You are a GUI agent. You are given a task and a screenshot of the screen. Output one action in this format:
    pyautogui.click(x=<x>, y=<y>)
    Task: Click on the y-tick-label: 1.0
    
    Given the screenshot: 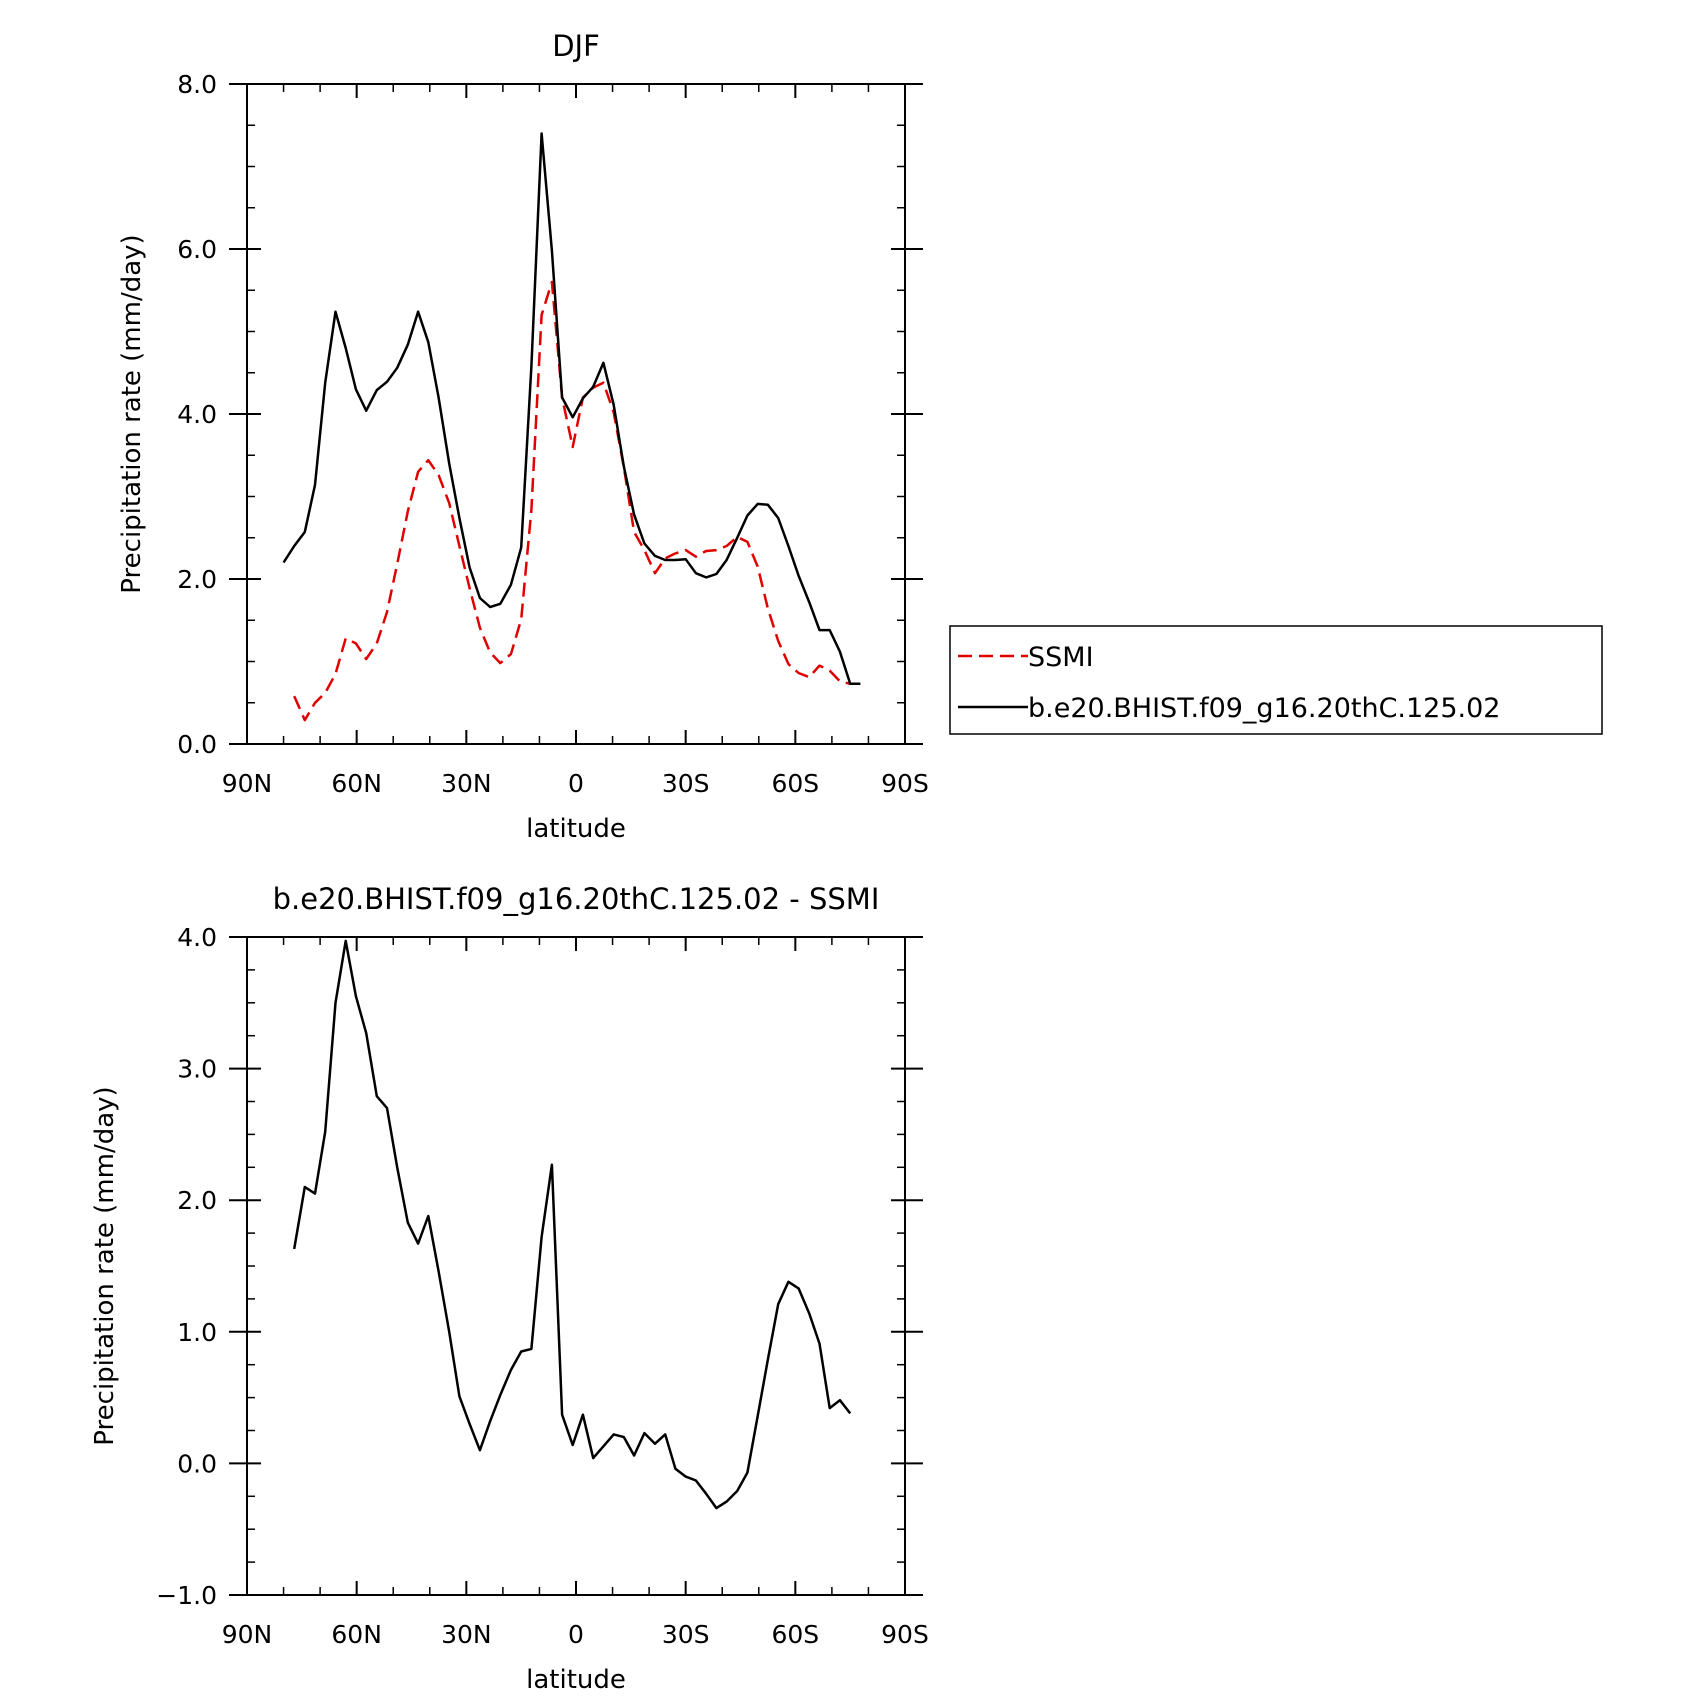 What is the action you would take?
    pyautogui.click(x=197, y=1332)
    